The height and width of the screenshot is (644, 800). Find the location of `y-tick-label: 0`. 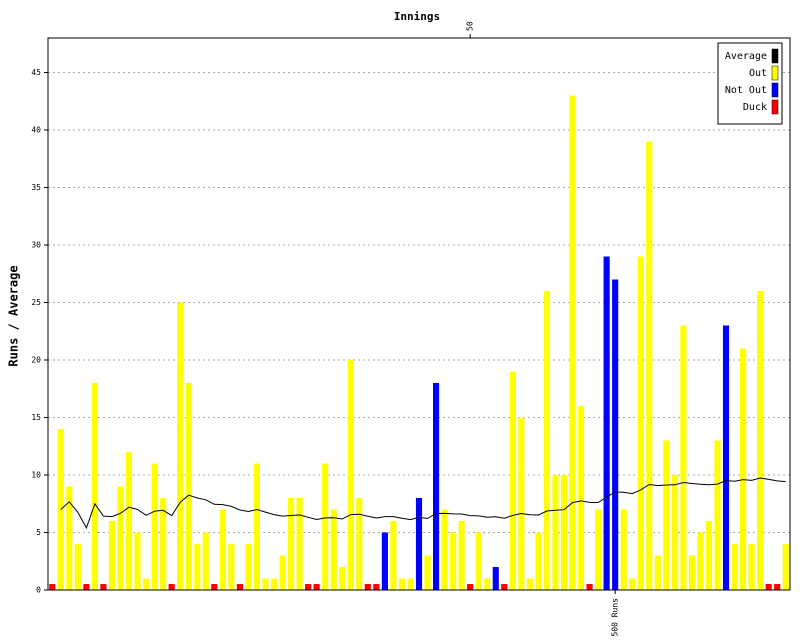

y-tick-label: 0 is located at coordinates (38, 590).